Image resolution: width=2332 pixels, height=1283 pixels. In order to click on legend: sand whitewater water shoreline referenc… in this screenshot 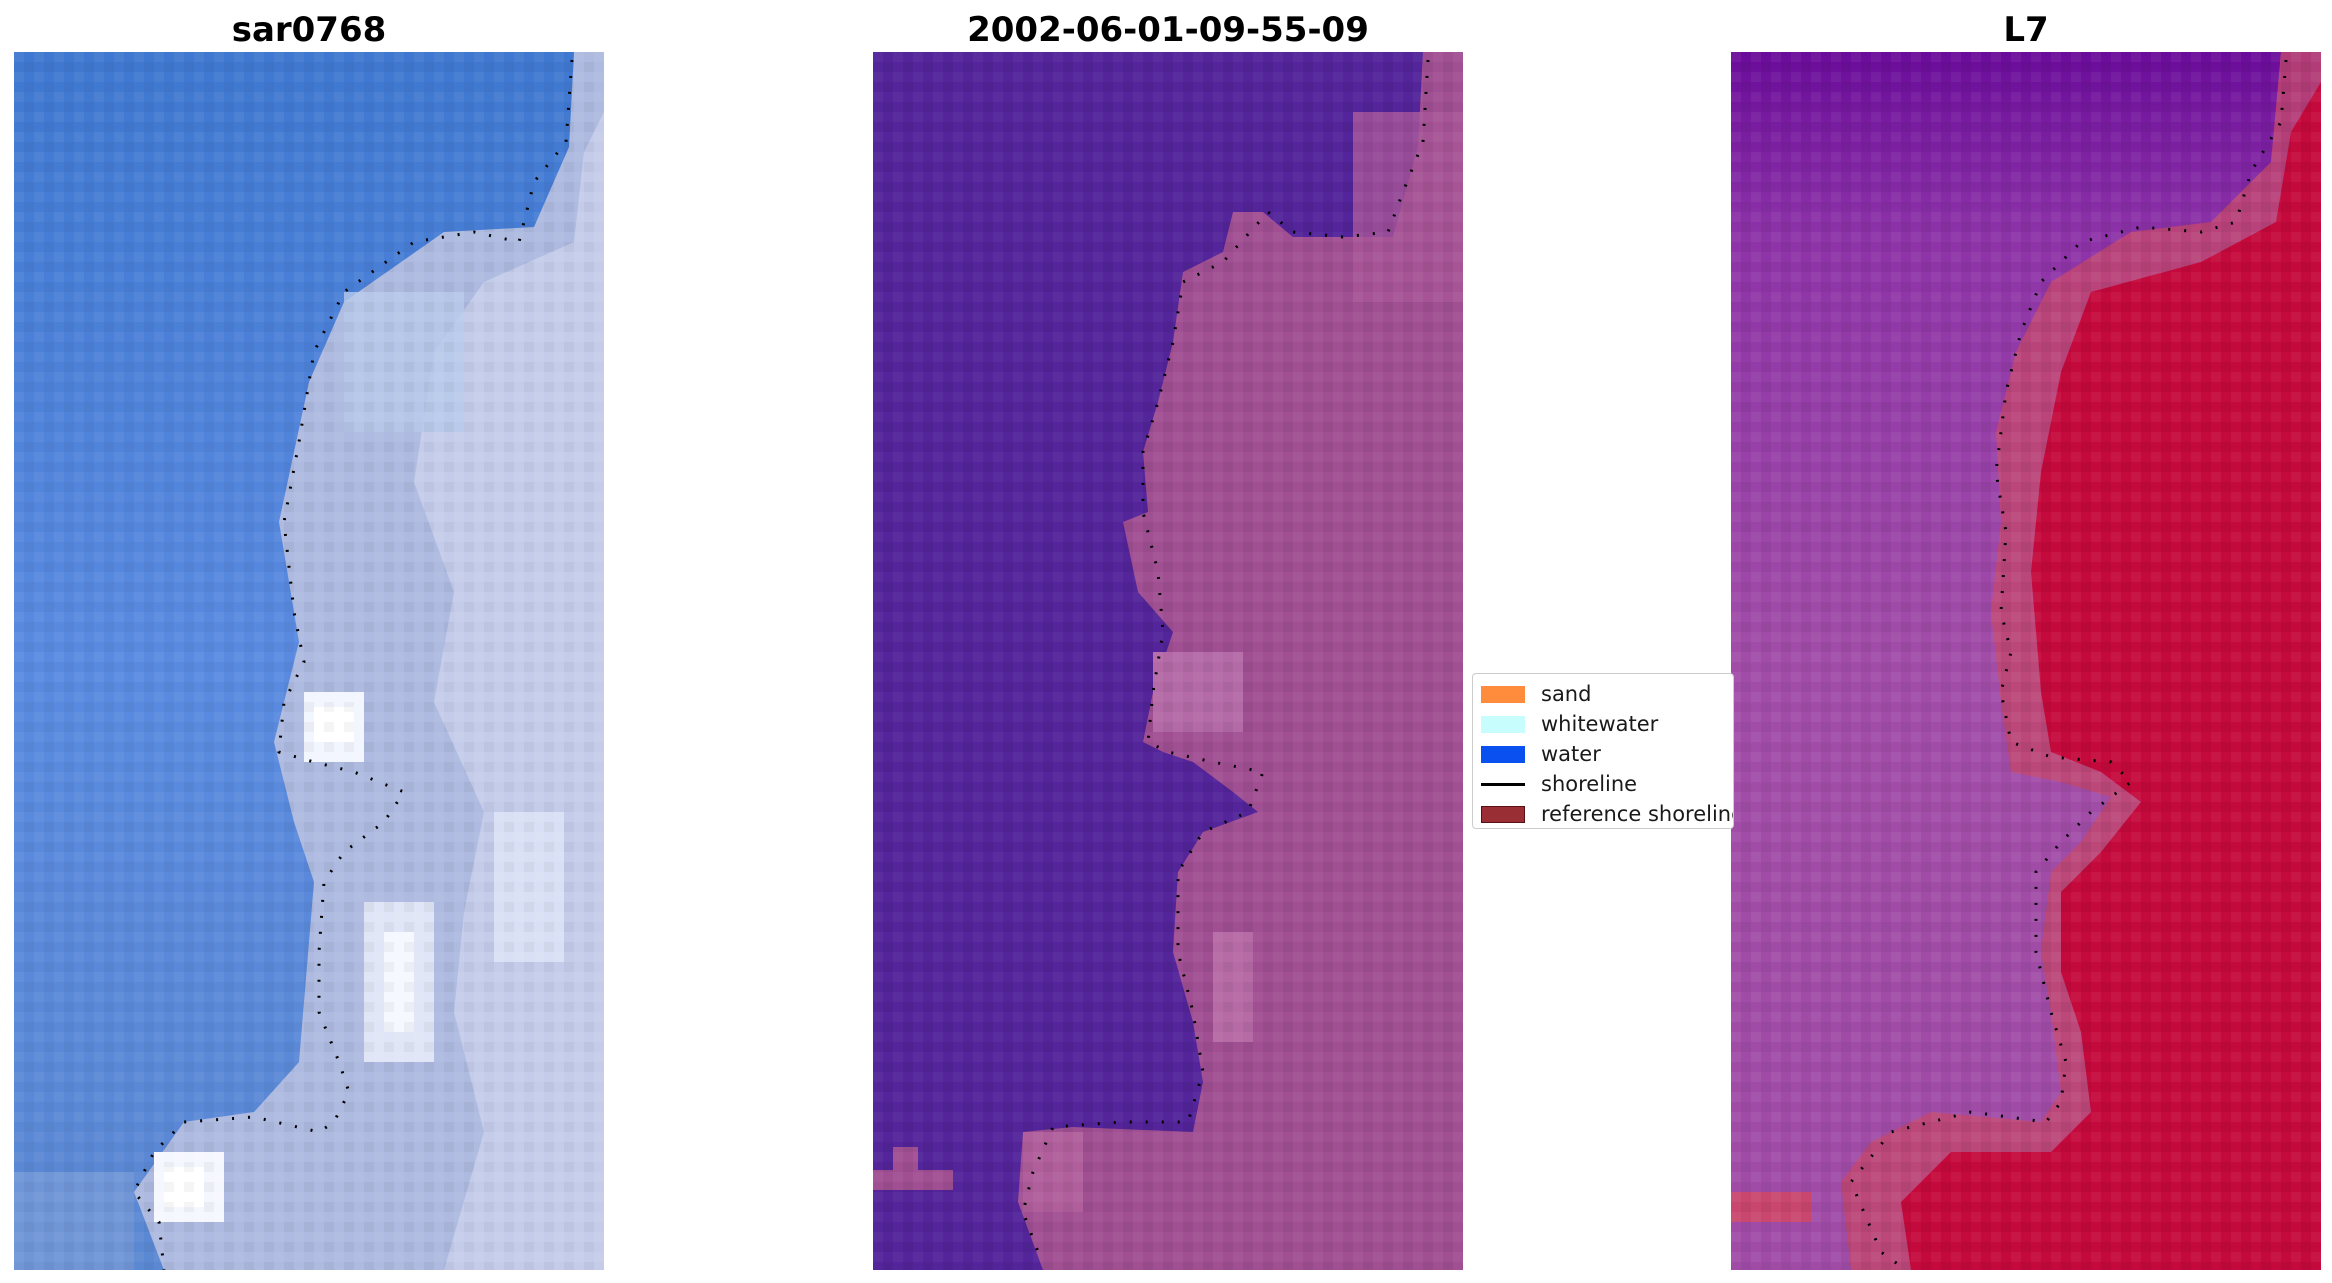, I will do `click(1603, 751)`.